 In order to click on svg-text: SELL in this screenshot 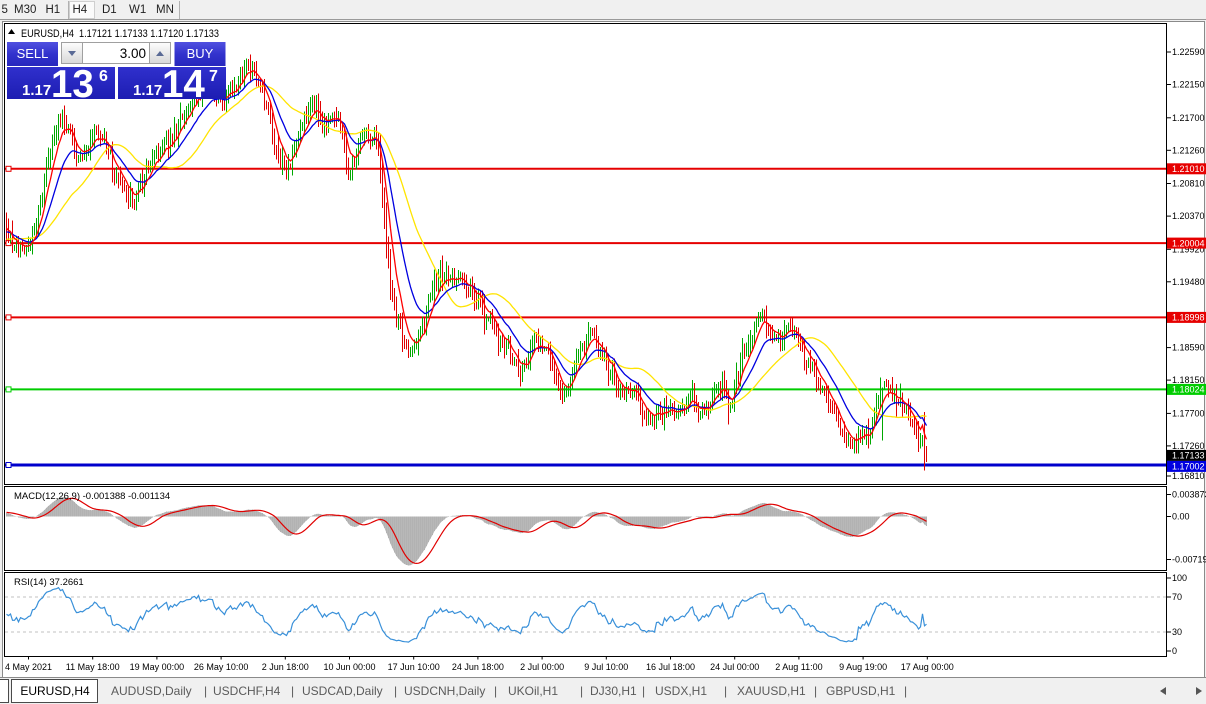, I will do `click(33, 53)`.